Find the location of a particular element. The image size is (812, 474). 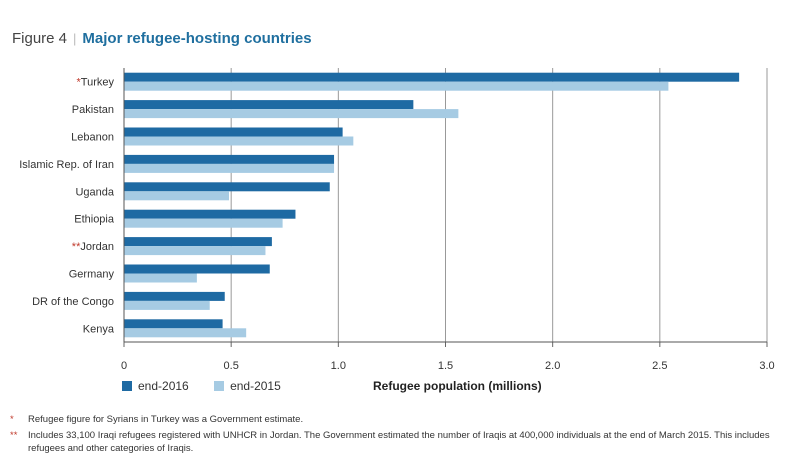

x-tick-label: 1.5 is located at coordinates (445, 366).